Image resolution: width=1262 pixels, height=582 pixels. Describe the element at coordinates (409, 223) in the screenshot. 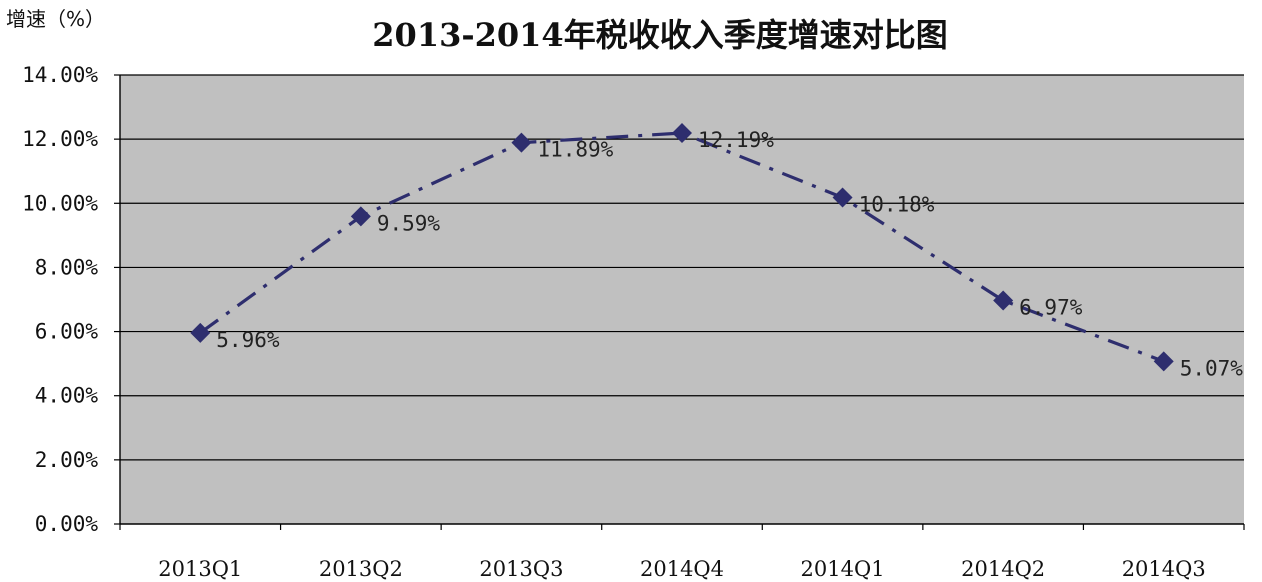

I see `data-label: 9.59%` at that location.